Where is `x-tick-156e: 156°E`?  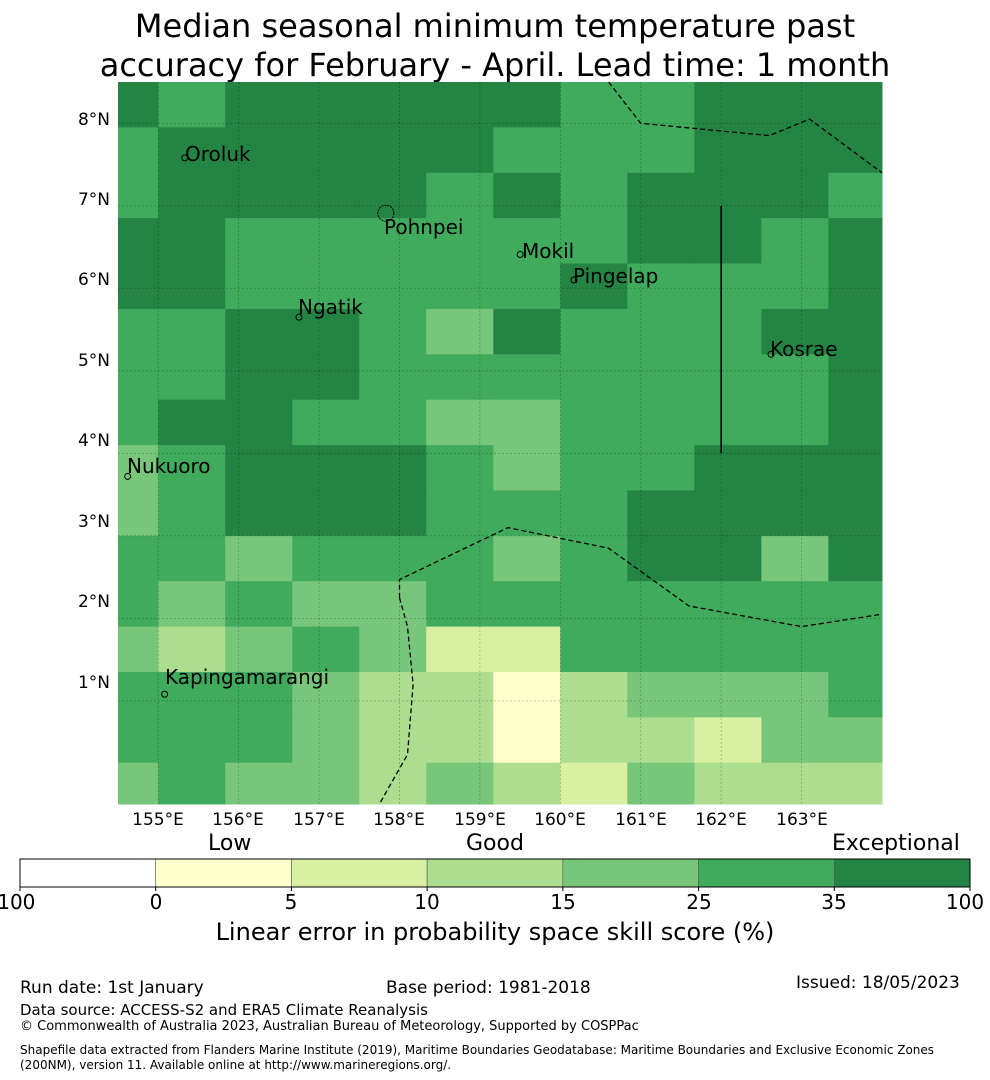
x-tick-156e: 156°E is located at coordinates (238, 820).